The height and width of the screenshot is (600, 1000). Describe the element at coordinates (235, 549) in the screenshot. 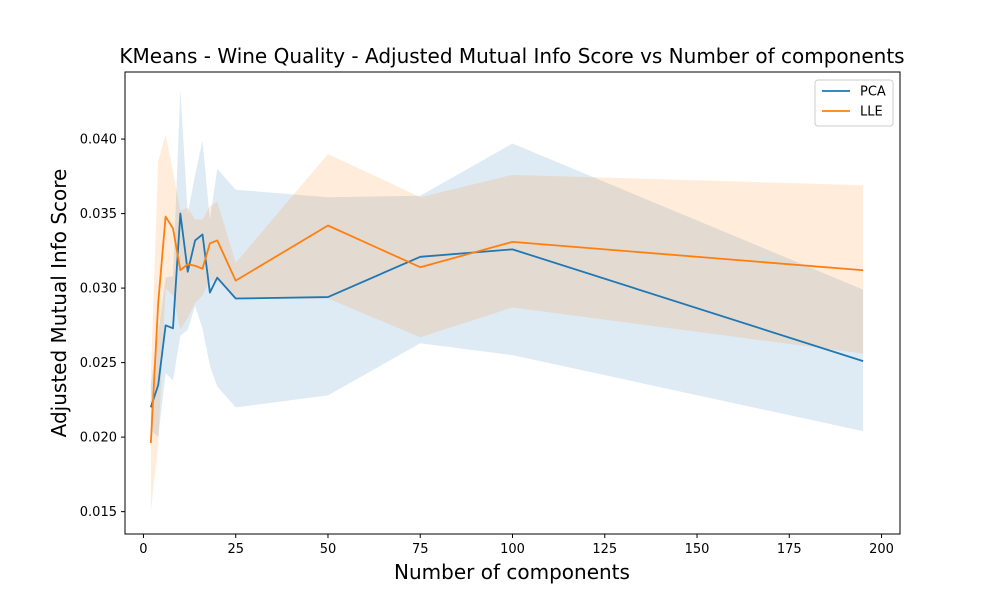

I see `x-tick-label: 25` at that location.